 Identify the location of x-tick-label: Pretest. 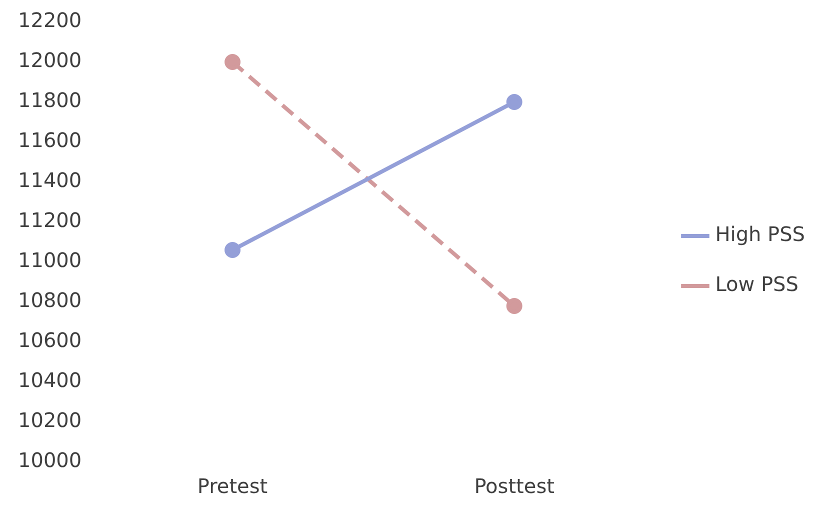
(232, 486).